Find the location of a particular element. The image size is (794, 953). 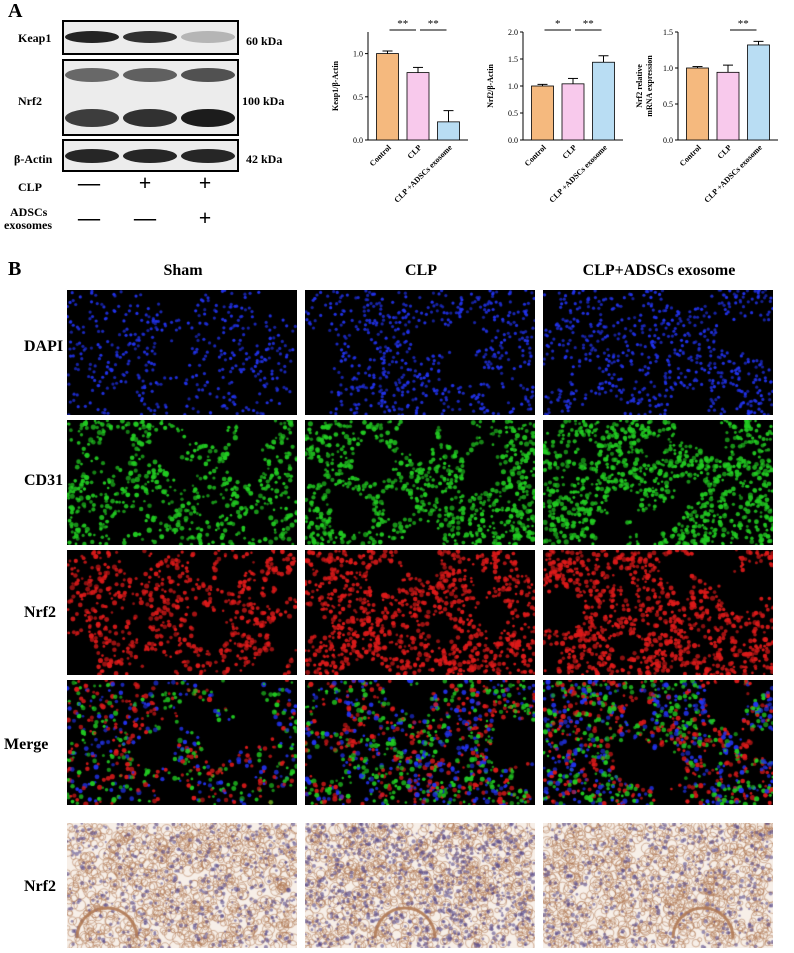

clp-sign-2: + is located at coordinates (145, 182).